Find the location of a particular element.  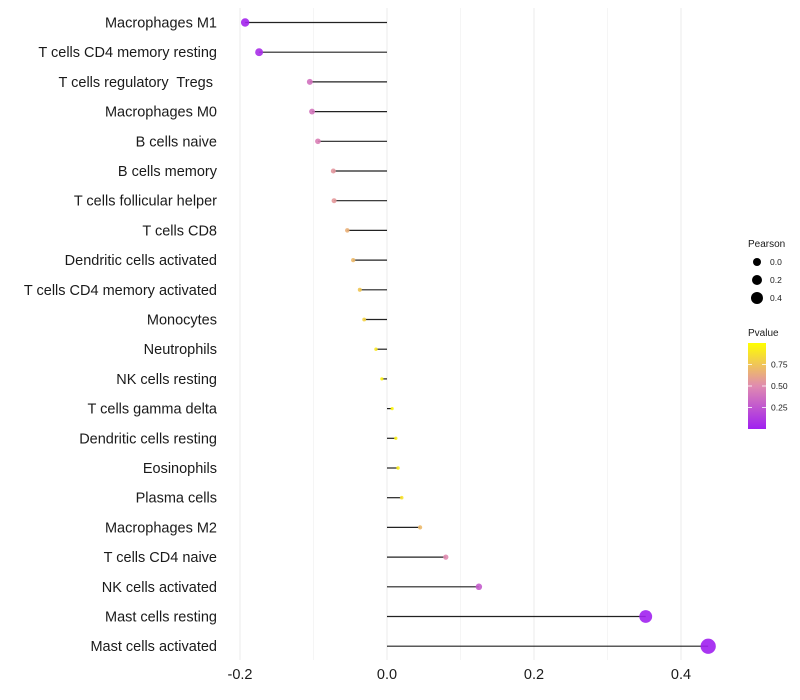

legend-size-label: 0.2 is located at coordinates (776, 280).